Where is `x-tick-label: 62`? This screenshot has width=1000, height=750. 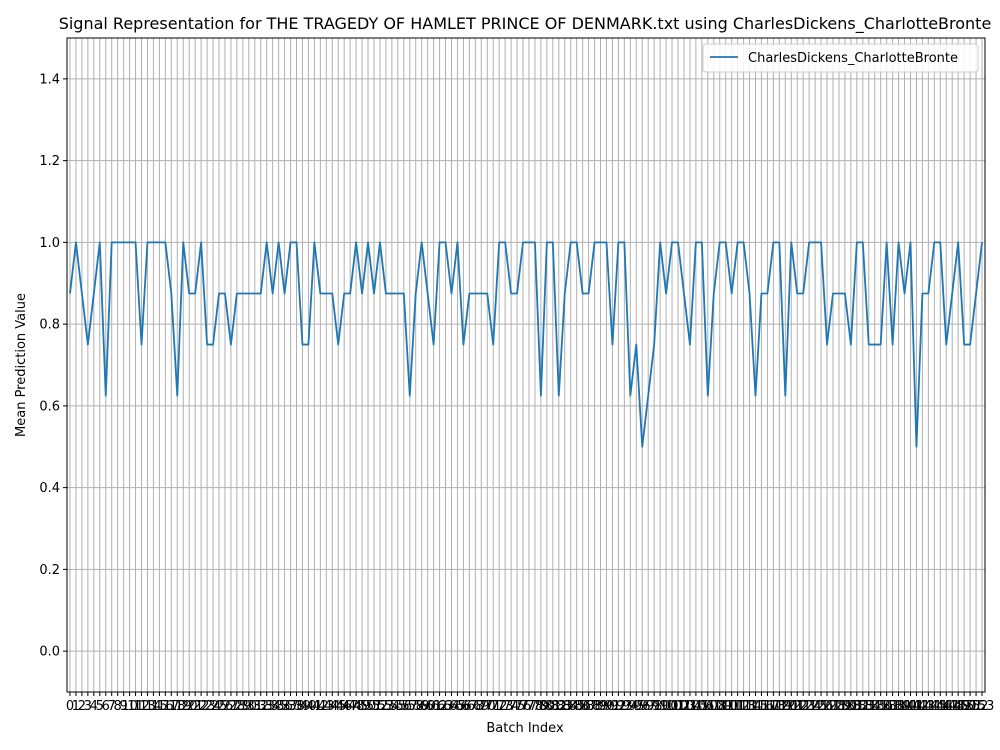
x-tick-label: 62 is located at coordinates (439, 706).